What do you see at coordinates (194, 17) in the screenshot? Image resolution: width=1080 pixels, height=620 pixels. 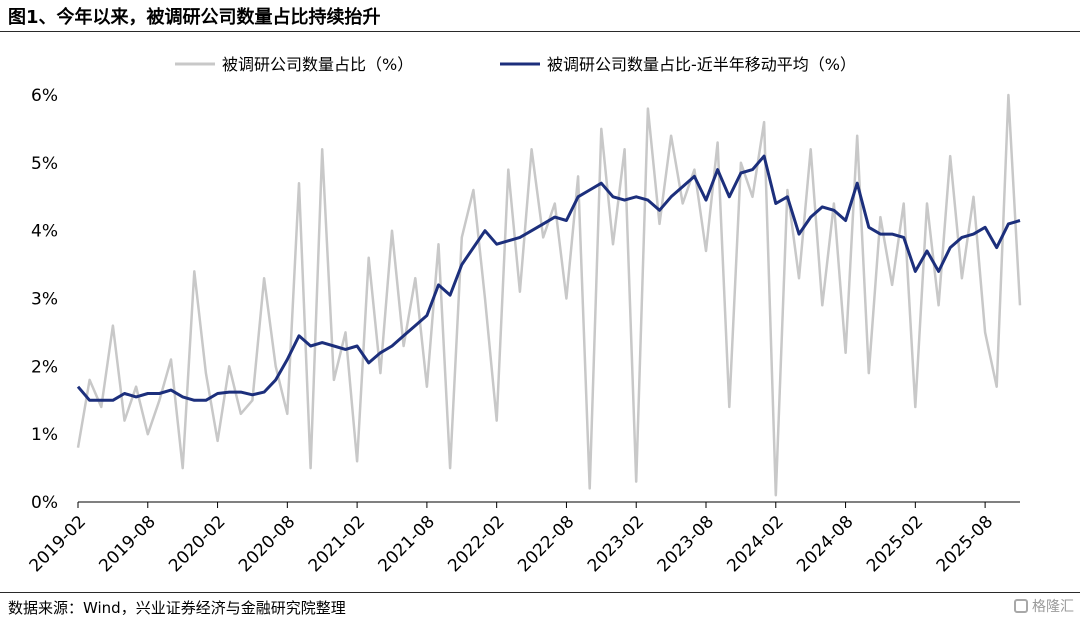 I see `chart-title: 图1、今年以来，被调研公司数量占比持续抬升` at bounding box center [194, 17].